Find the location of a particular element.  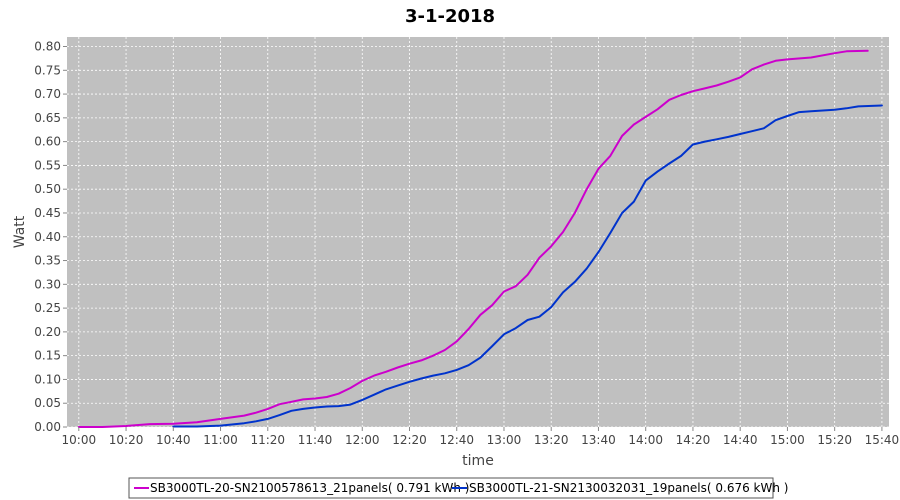

y-tick-label: 0.25 is located at coordinates (47, 308).